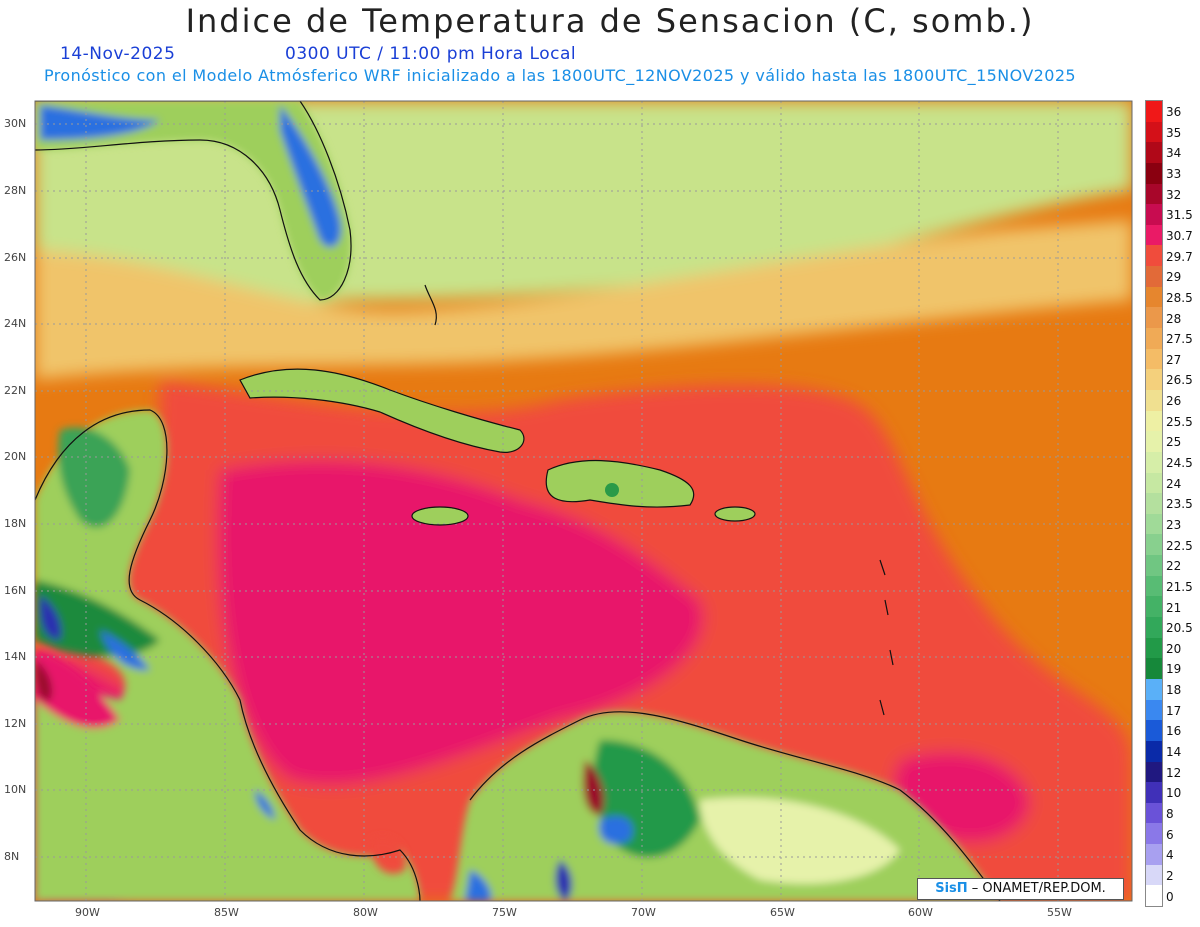 This screenshot has height=927, width=1200. I want to click on lon-label: 75W, so click(504, 912).